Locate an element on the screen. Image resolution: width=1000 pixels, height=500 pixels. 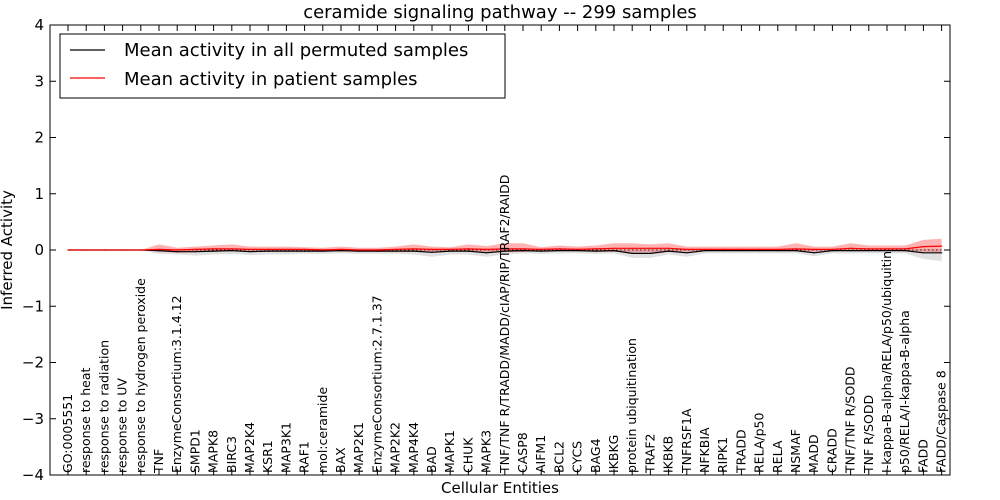
x-tick-label: response to UV is located at coordinates (122, 425).